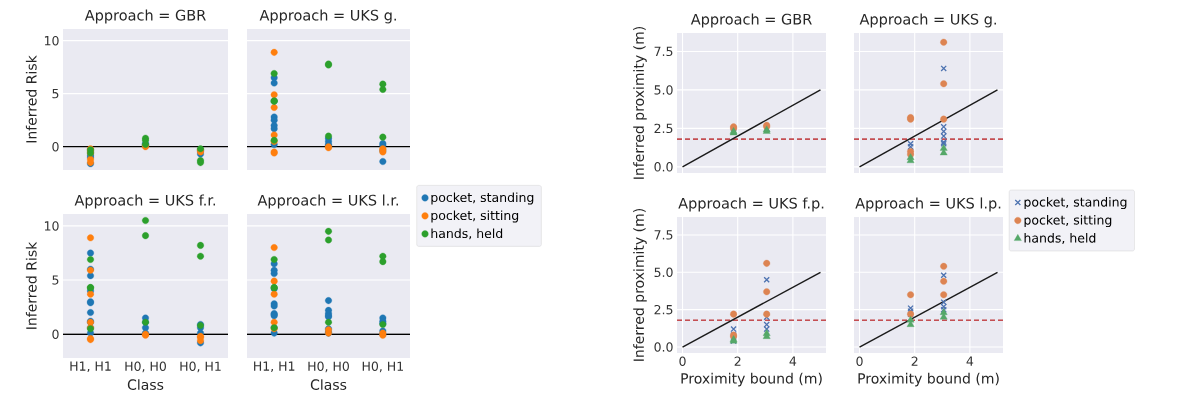 This screenshot has height=407, width=1182. I want to click on chart-title: Approach = UKS f.p., so click(751, 204).